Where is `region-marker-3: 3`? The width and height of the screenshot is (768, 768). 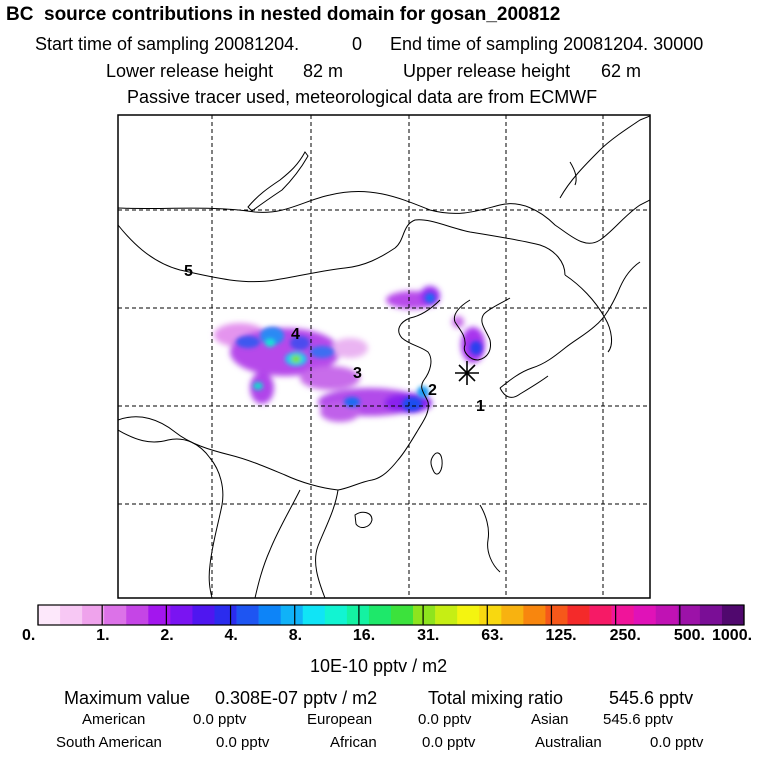 region-marker-3: 3 is located at coordinates (357, 373).